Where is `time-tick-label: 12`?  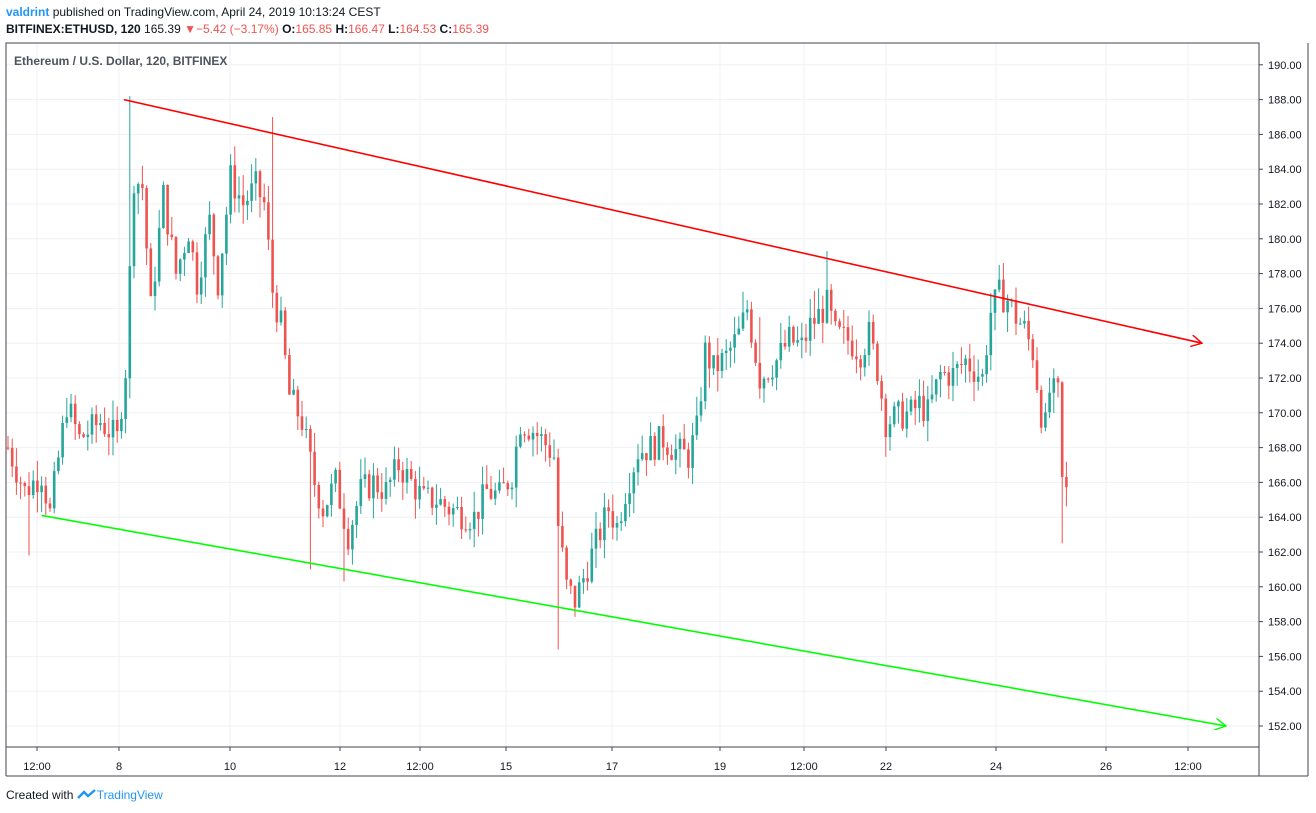
time-tick-label: 12 is located at coordinates (340, 767).